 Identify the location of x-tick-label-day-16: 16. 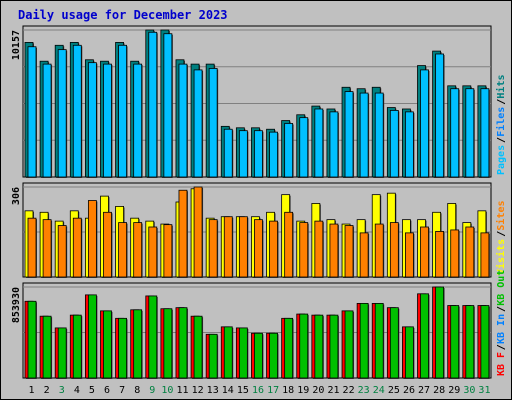
(258, 390).